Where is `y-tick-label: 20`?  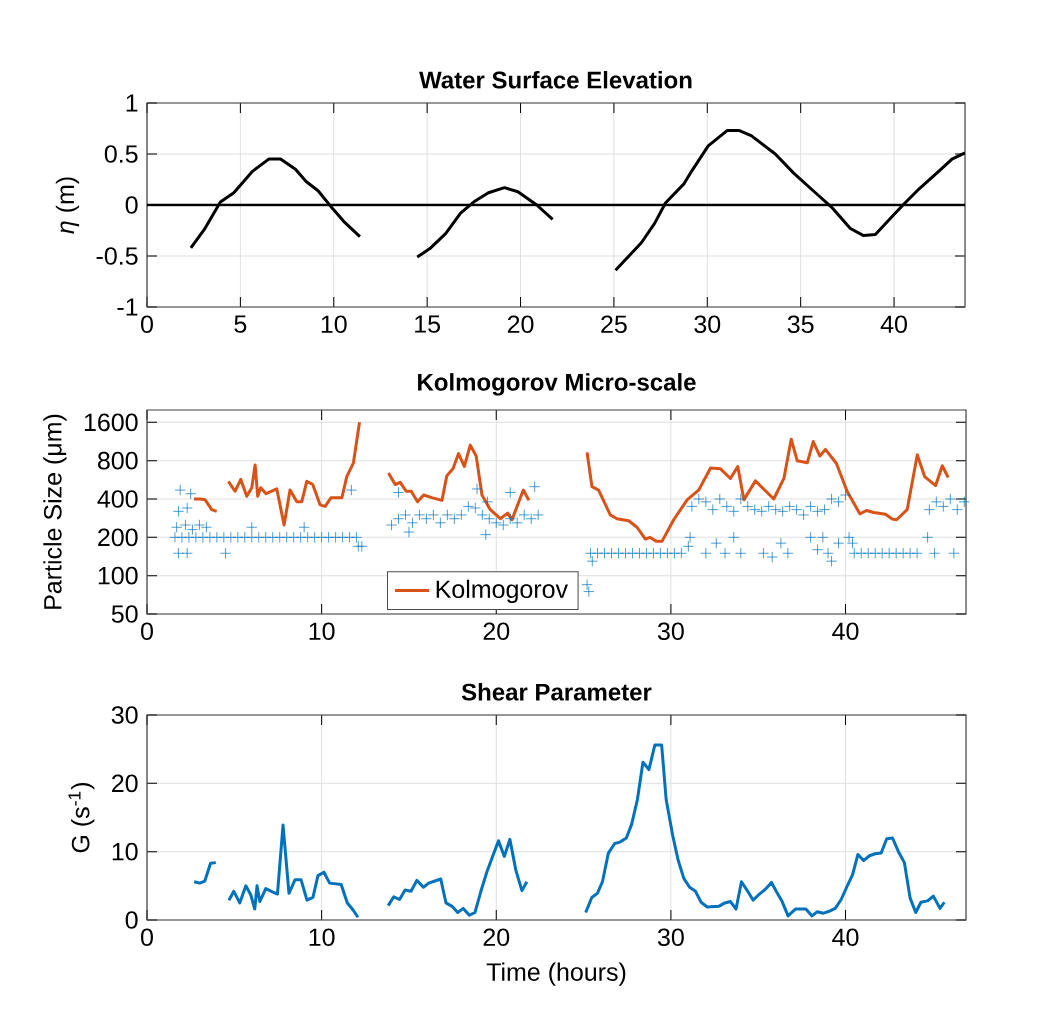
y-tick-label: 20 is located at coordinates (125, 783).